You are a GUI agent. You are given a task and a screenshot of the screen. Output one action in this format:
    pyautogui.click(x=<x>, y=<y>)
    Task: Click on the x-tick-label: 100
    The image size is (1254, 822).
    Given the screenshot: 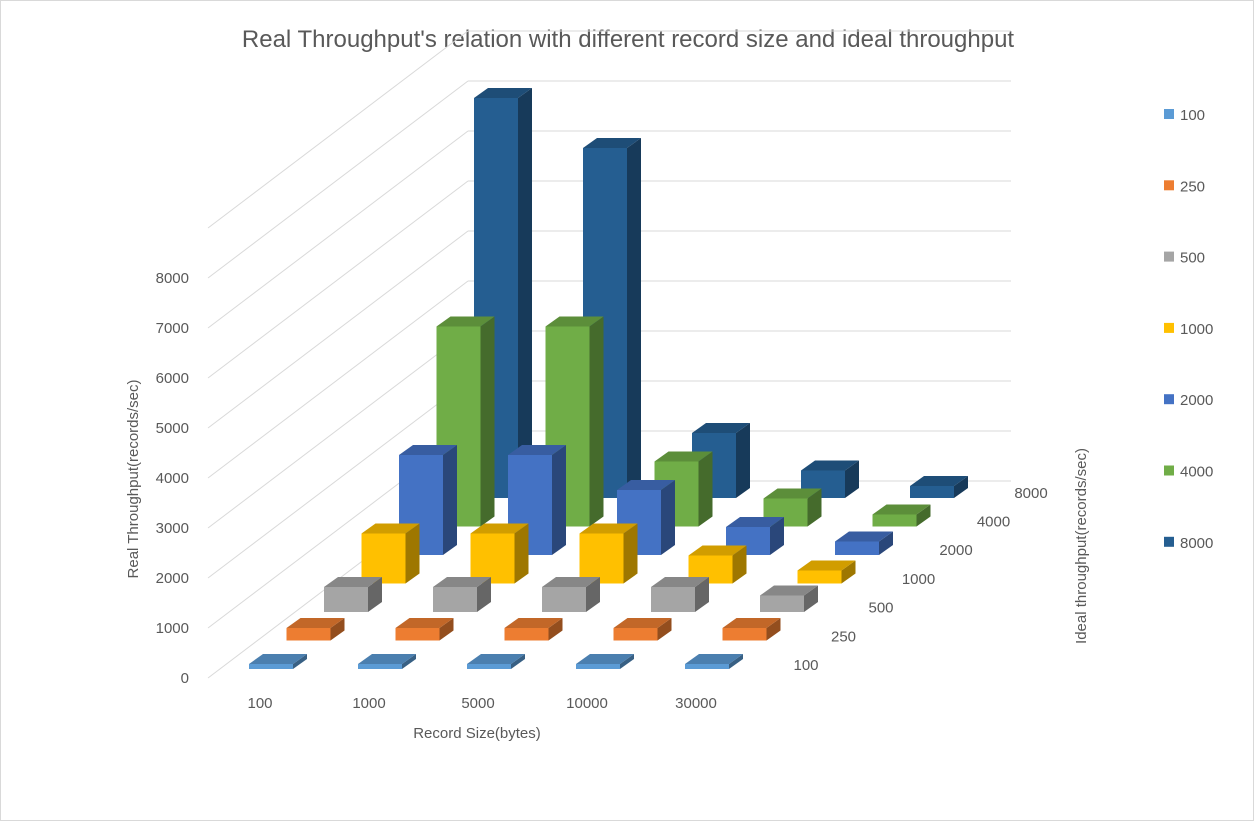 What is the action you would take?
    pyautogui.click(x=259, y=703)
    